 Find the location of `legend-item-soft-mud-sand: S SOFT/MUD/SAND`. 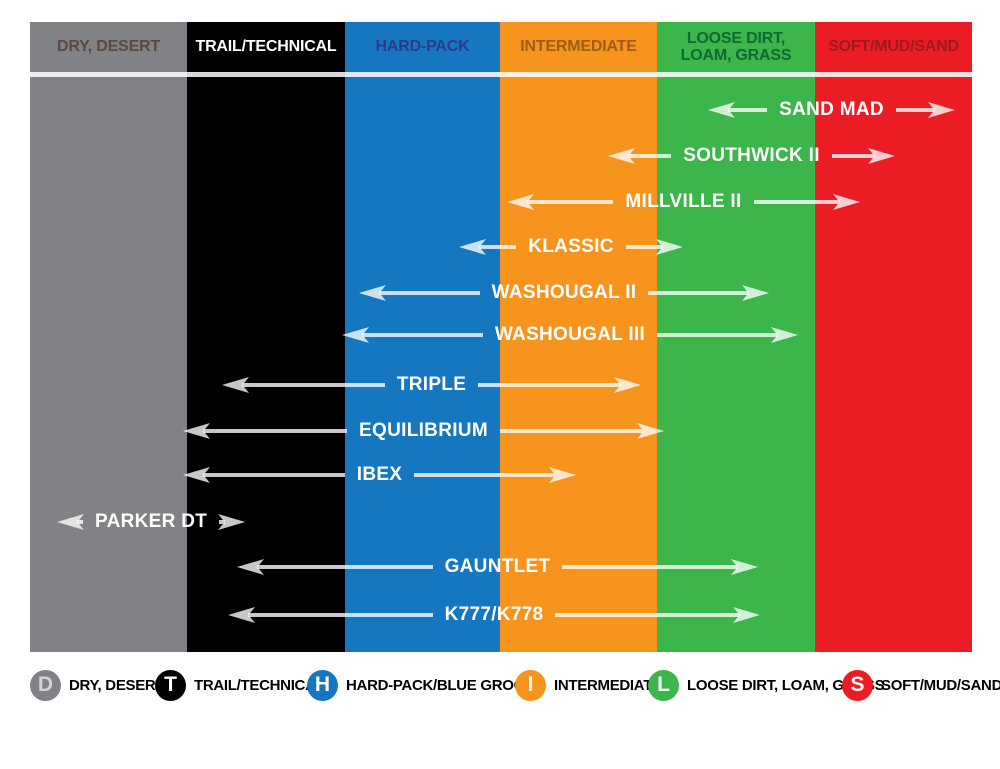

legend-item-soft-mud-sand: S SOFT/MUD/SAND is located at coordinates (921, 685).